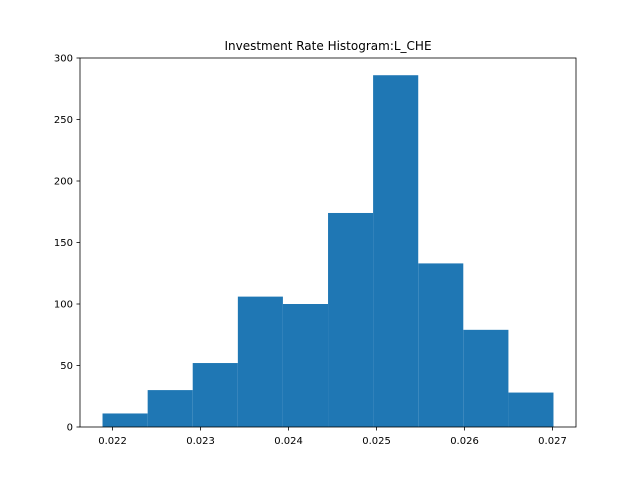  Describe the element at coordinates (63, 243) in the screenshot. I see `y-tick-label: 150` at that location.